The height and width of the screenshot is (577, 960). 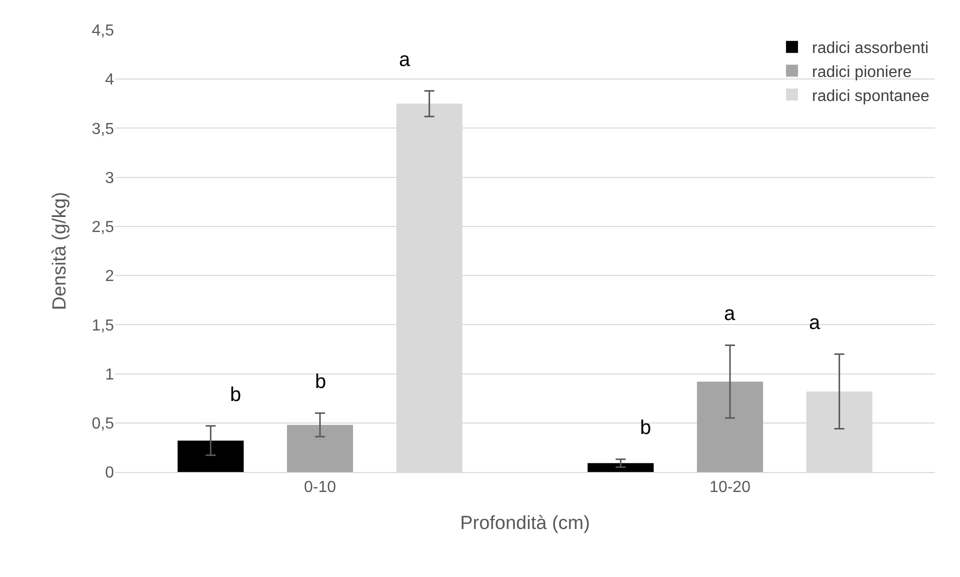 I want to click on y-tick-label: 0,5, so click(x=103, y=423).